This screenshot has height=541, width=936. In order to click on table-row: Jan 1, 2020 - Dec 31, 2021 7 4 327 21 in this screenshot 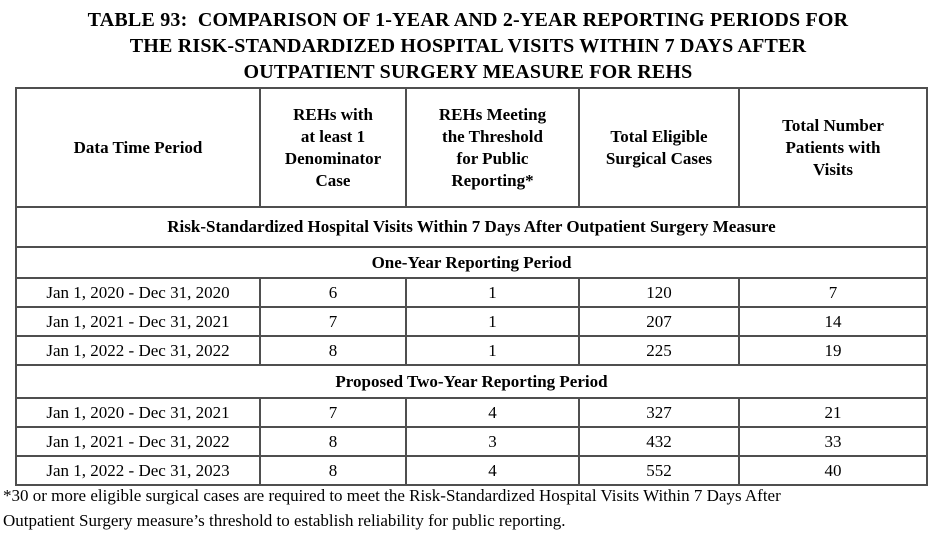, I will do `click(471, 412)`.